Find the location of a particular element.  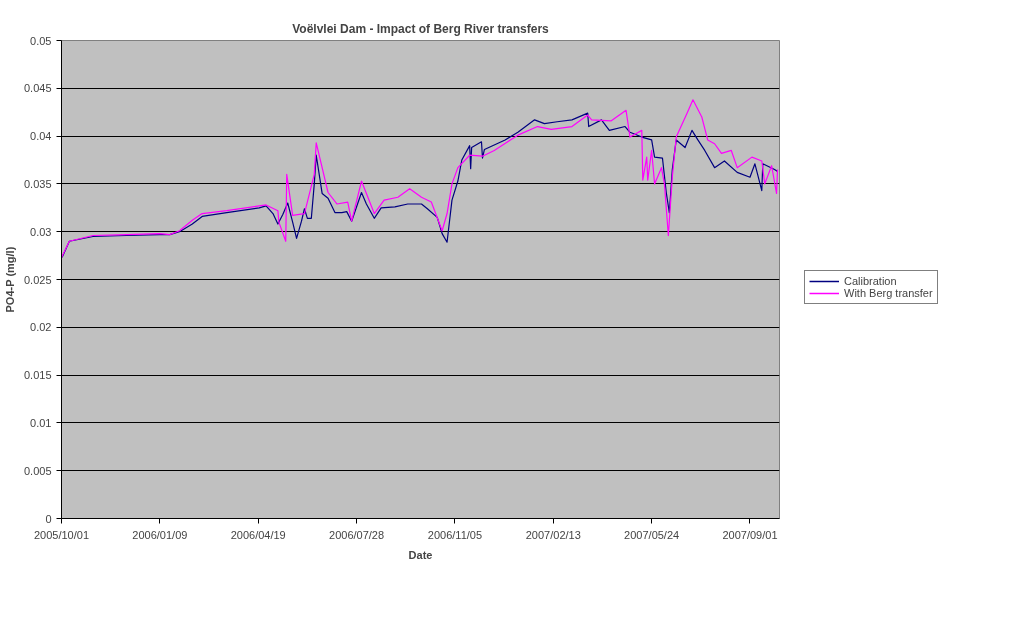

y-tick-label: 0 is located at coordinates (48, 518).